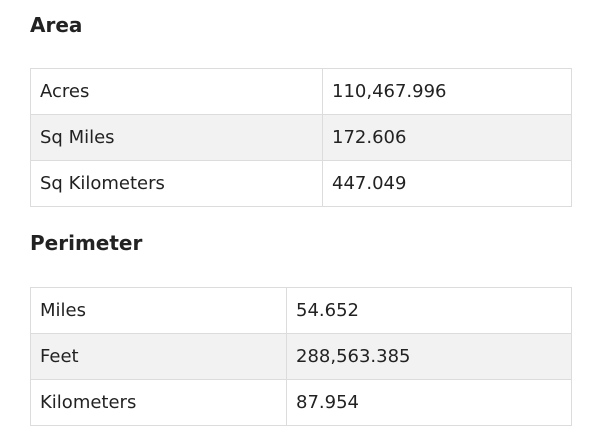 The width and height of the screenshot is (600, 443). I want to click on table-row: Feet 288,563.385, so click(301, 356).